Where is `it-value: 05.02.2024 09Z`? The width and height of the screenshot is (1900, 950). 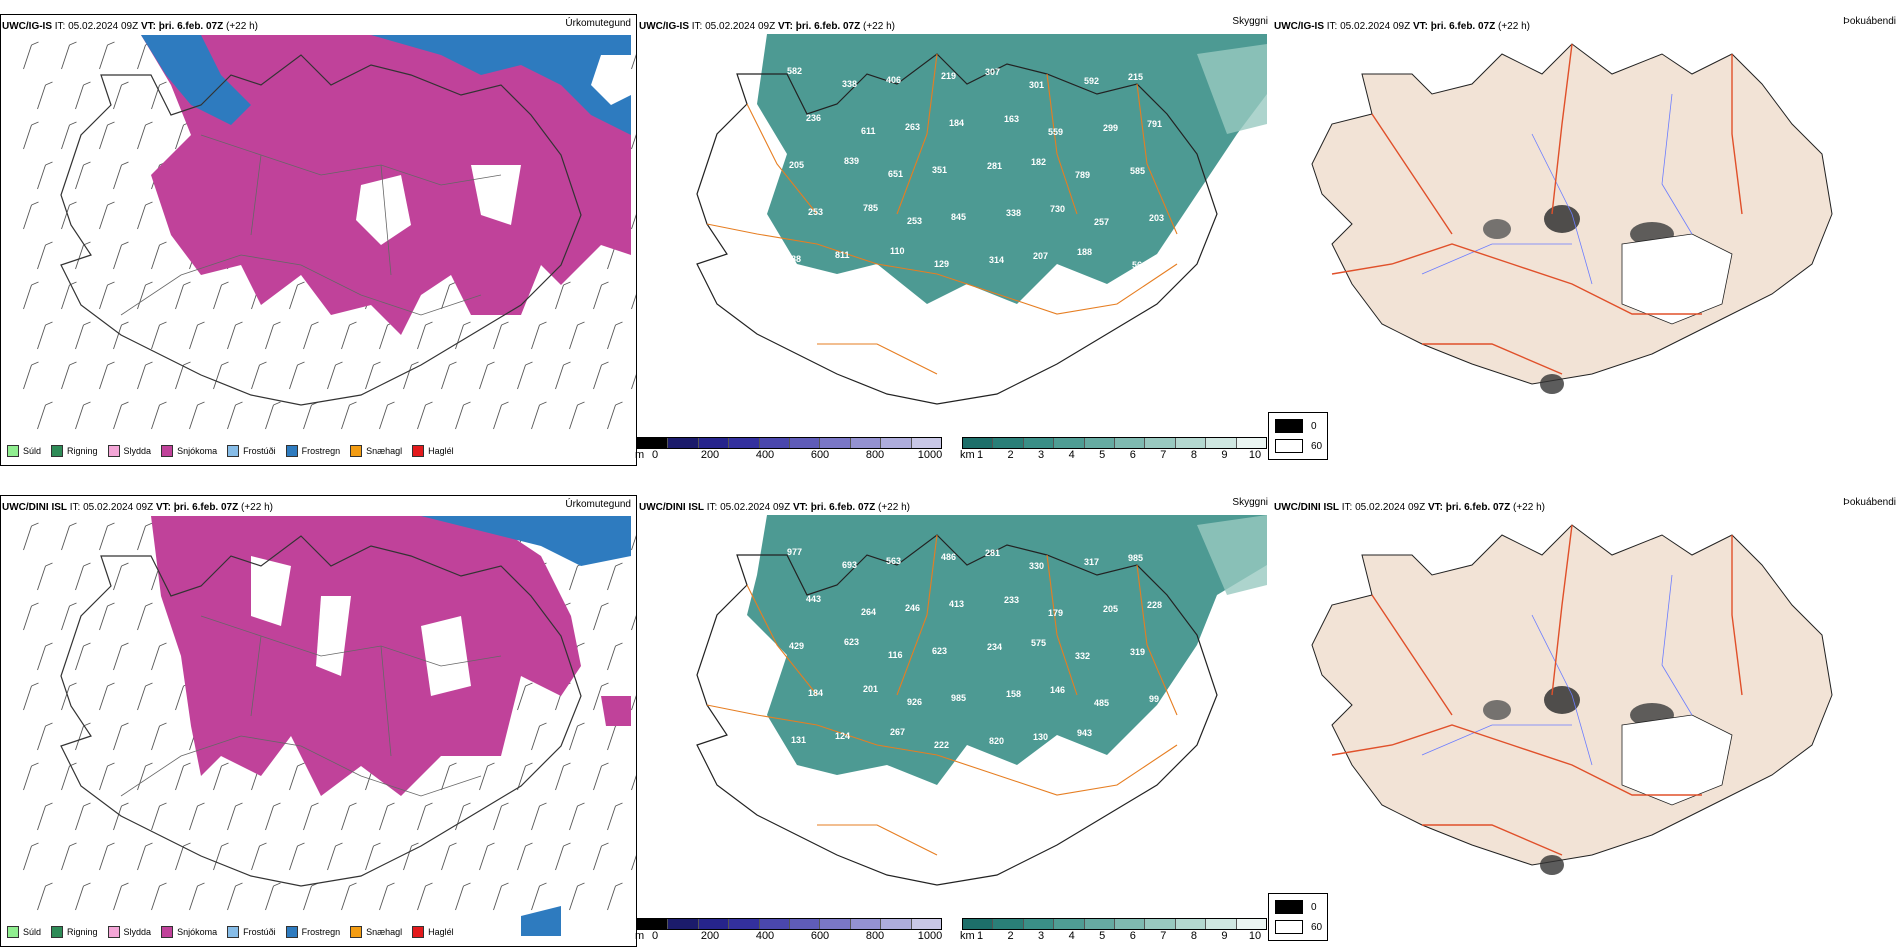
it-value: 05.02.2024 09Z is located at coordinates (755, 507).